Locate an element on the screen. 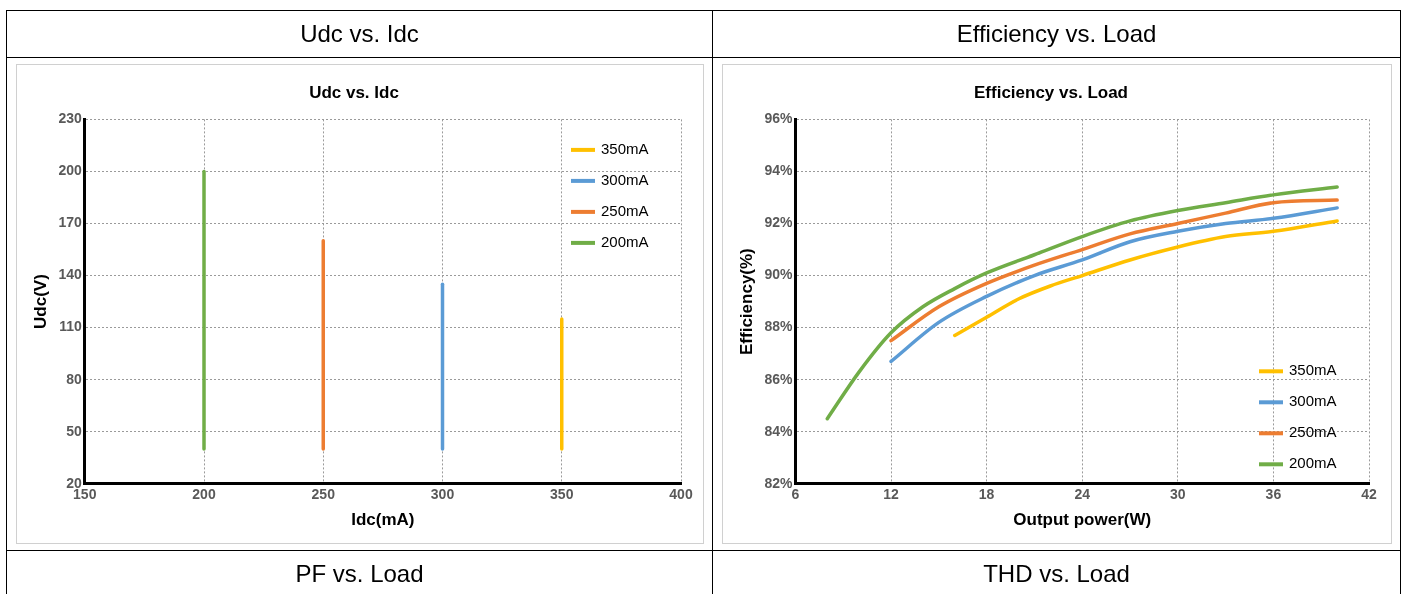 Image resolution: width=1405 pixels, height=594 pixels. y-tick-label: 170 is located at coordinates (69, 222).